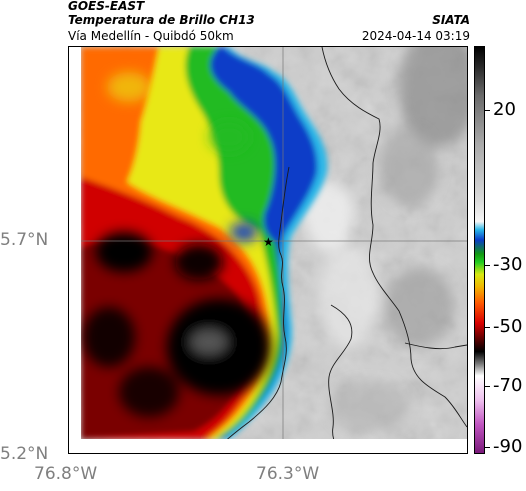 The image size is (526, 491). What do you see at coordinates (288, 474) in the screenshot?
I see `x-tick-label: 76.3°W` at bounding box center [288, 474].